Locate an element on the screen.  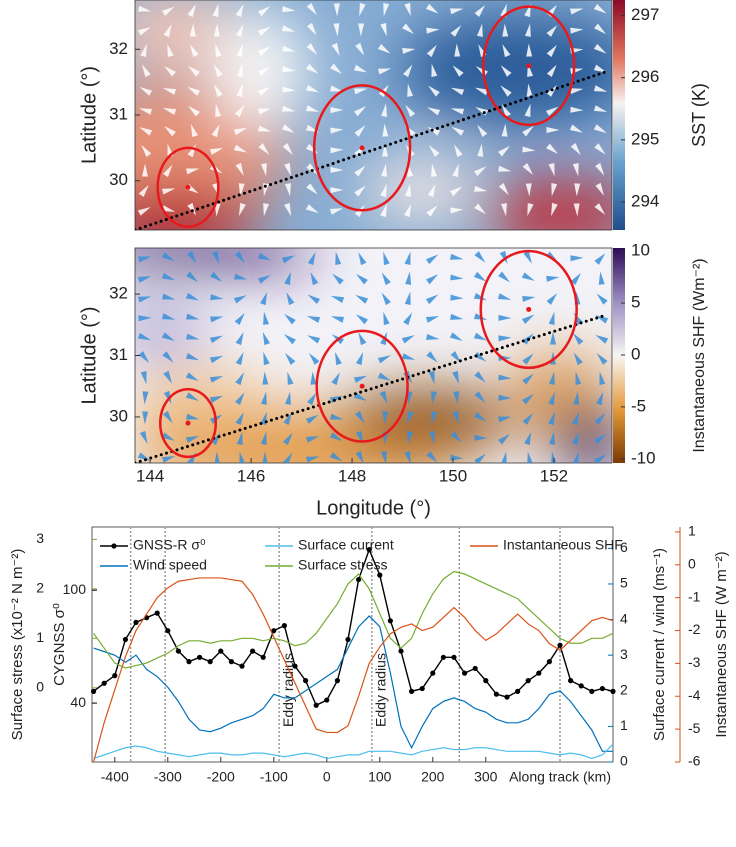
x-tick-label: 150 is located at coordinates (453, 475).